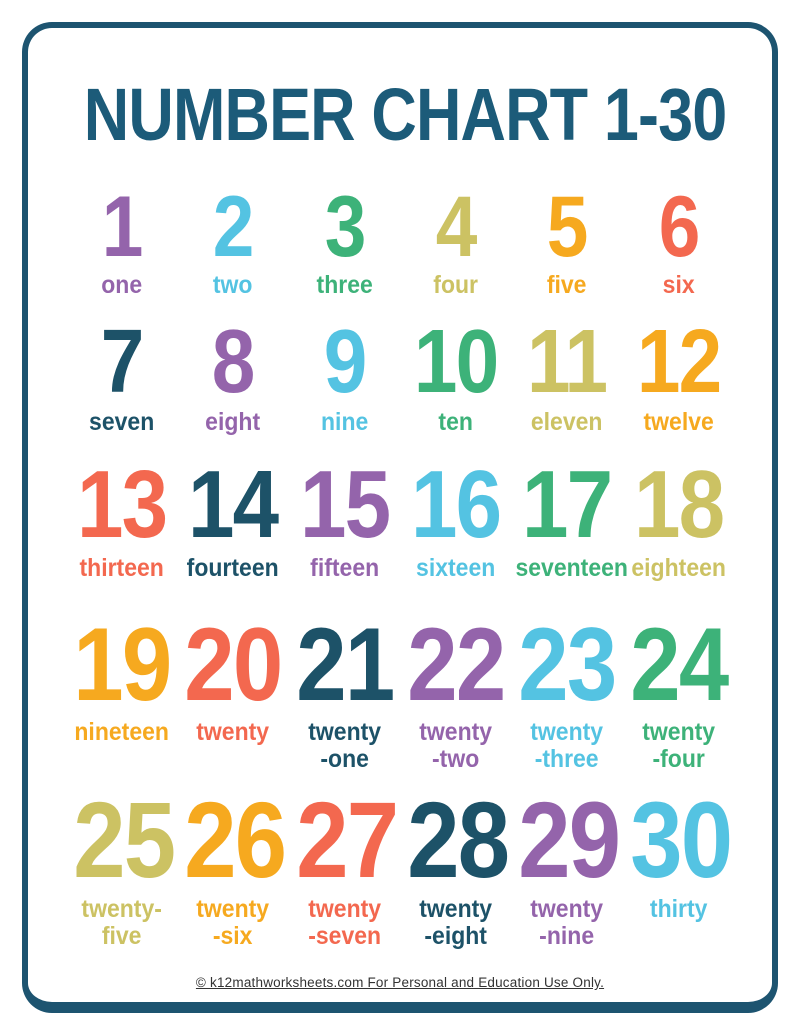 The height and width of the screenshot is (1035, 800). What do you see at coordinates (344, 568) in the screenshot?
I see `number-word: fifteen` at bounding box center [344, 568].